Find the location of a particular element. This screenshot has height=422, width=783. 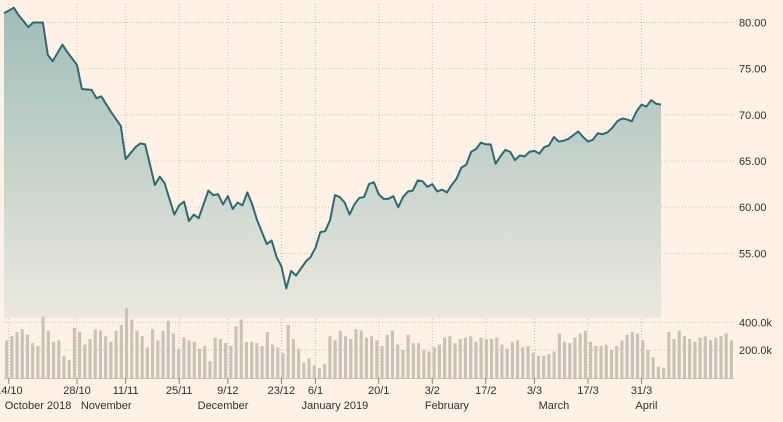

price-tick-label: 65.00 is located at coordinates (753, 162).